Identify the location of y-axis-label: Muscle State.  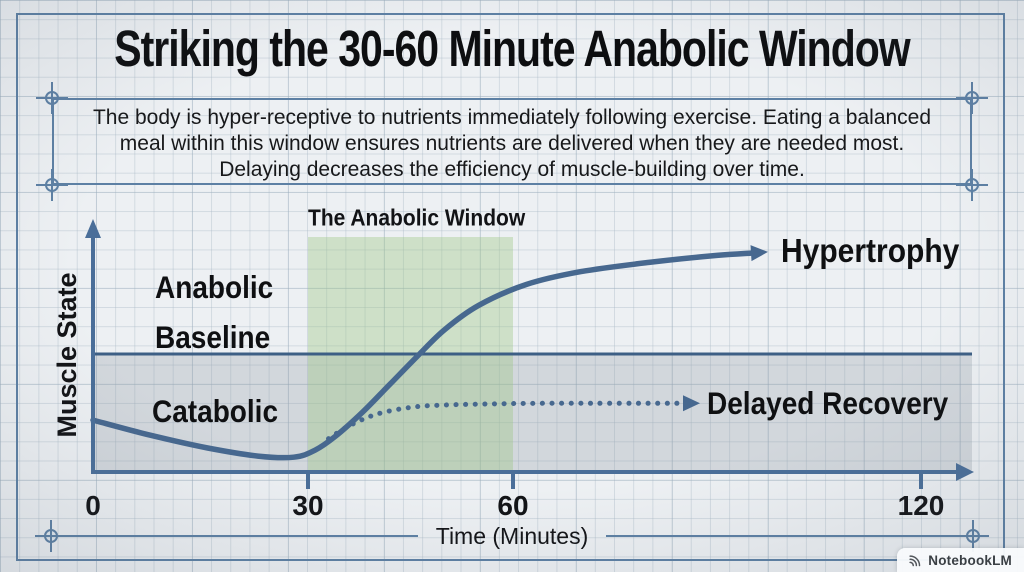
(67, 355).